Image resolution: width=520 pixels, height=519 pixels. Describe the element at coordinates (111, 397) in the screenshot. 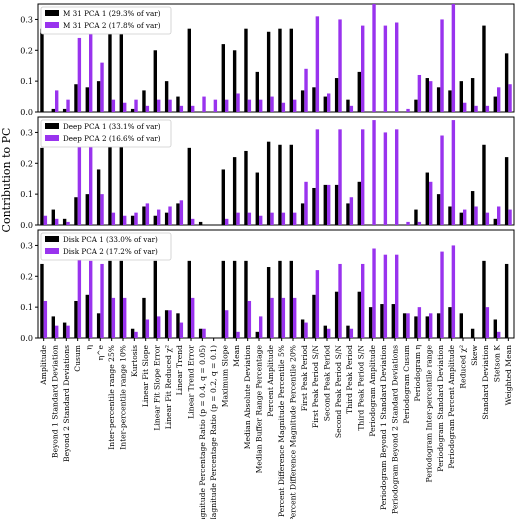

I see `x-tick-label: Inter-percentile range 25%` at that location.